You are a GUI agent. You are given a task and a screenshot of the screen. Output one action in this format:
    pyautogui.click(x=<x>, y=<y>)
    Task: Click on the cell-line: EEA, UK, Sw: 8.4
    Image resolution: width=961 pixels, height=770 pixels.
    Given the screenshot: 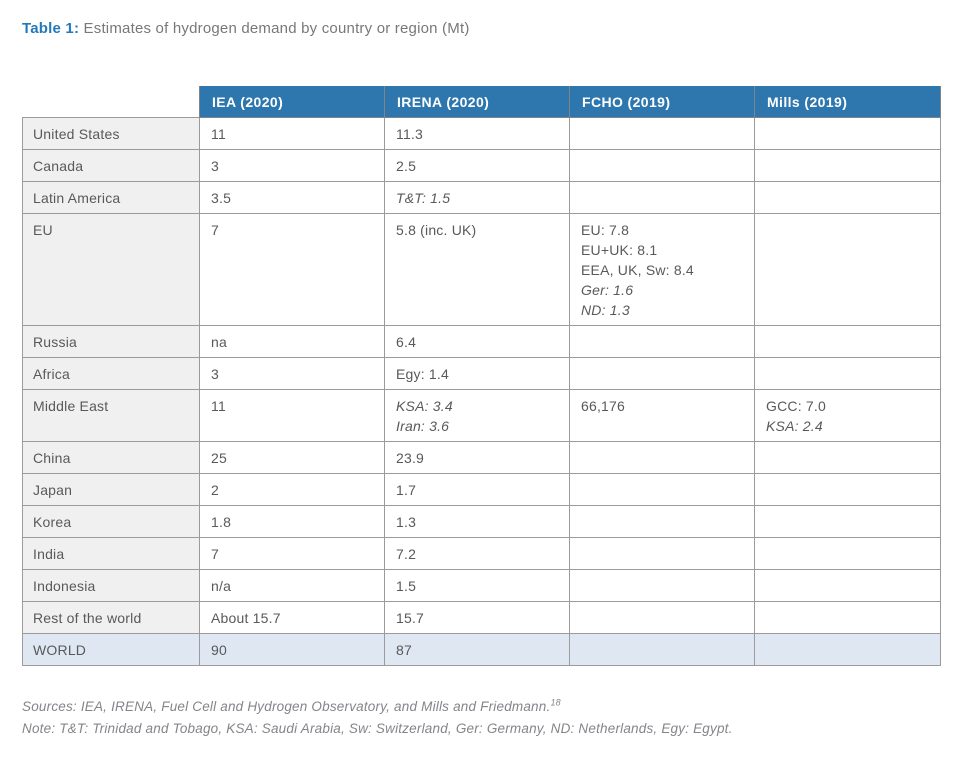 What is the action you would take?
    pyautogui.click(x=637, y=270)
    